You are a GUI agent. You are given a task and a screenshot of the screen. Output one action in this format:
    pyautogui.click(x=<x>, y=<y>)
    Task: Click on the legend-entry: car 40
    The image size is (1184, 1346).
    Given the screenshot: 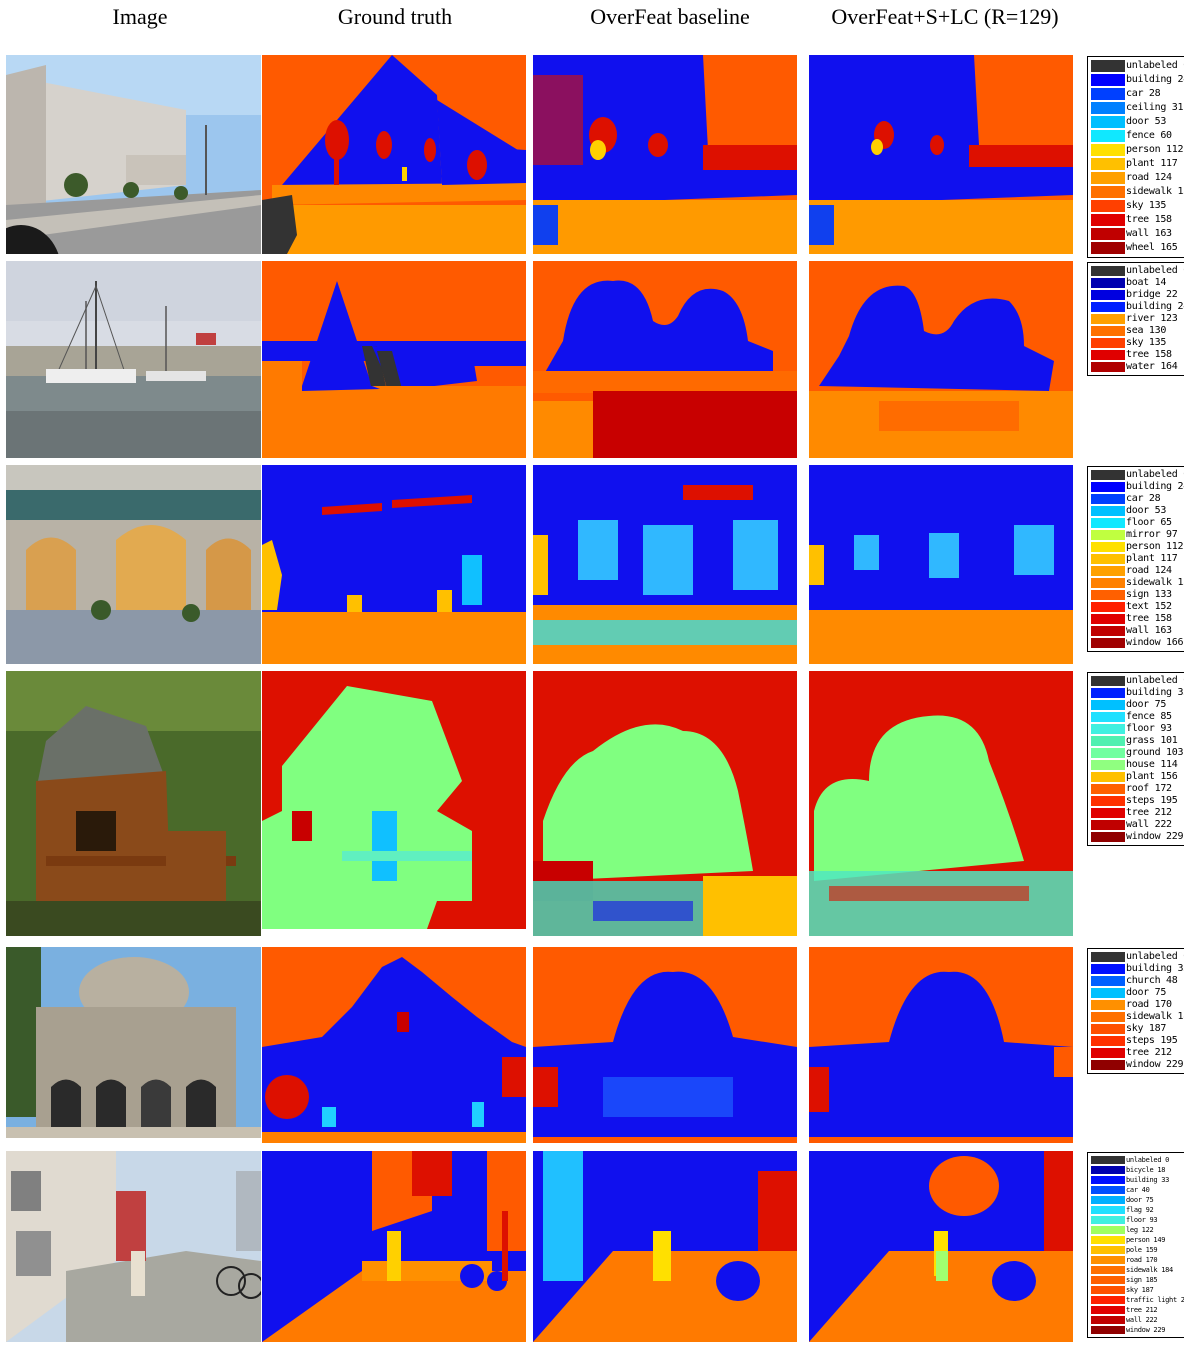 What is the action you would take?
    pyautogui.click(x=1136, y=1190)
    